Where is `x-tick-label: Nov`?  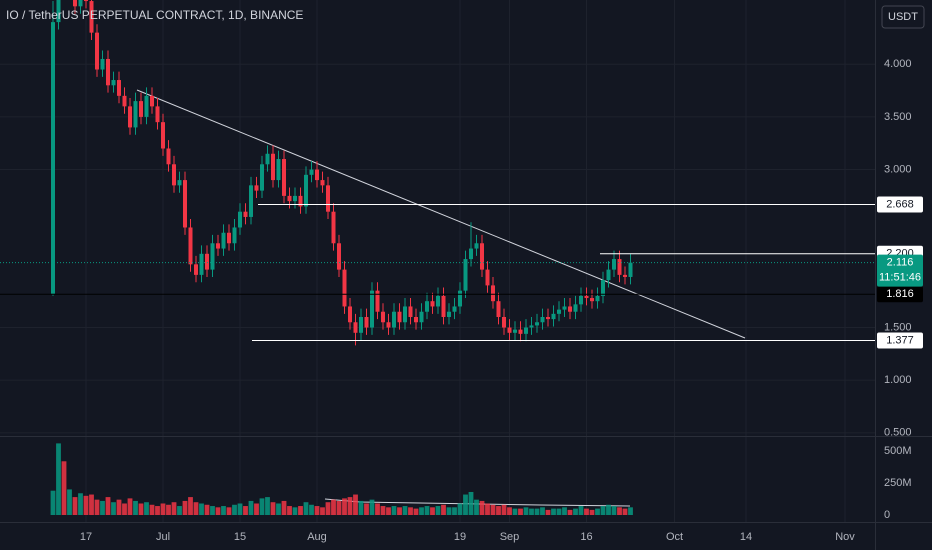 x-tick-label: Nov is located at coordinates (845, 537).